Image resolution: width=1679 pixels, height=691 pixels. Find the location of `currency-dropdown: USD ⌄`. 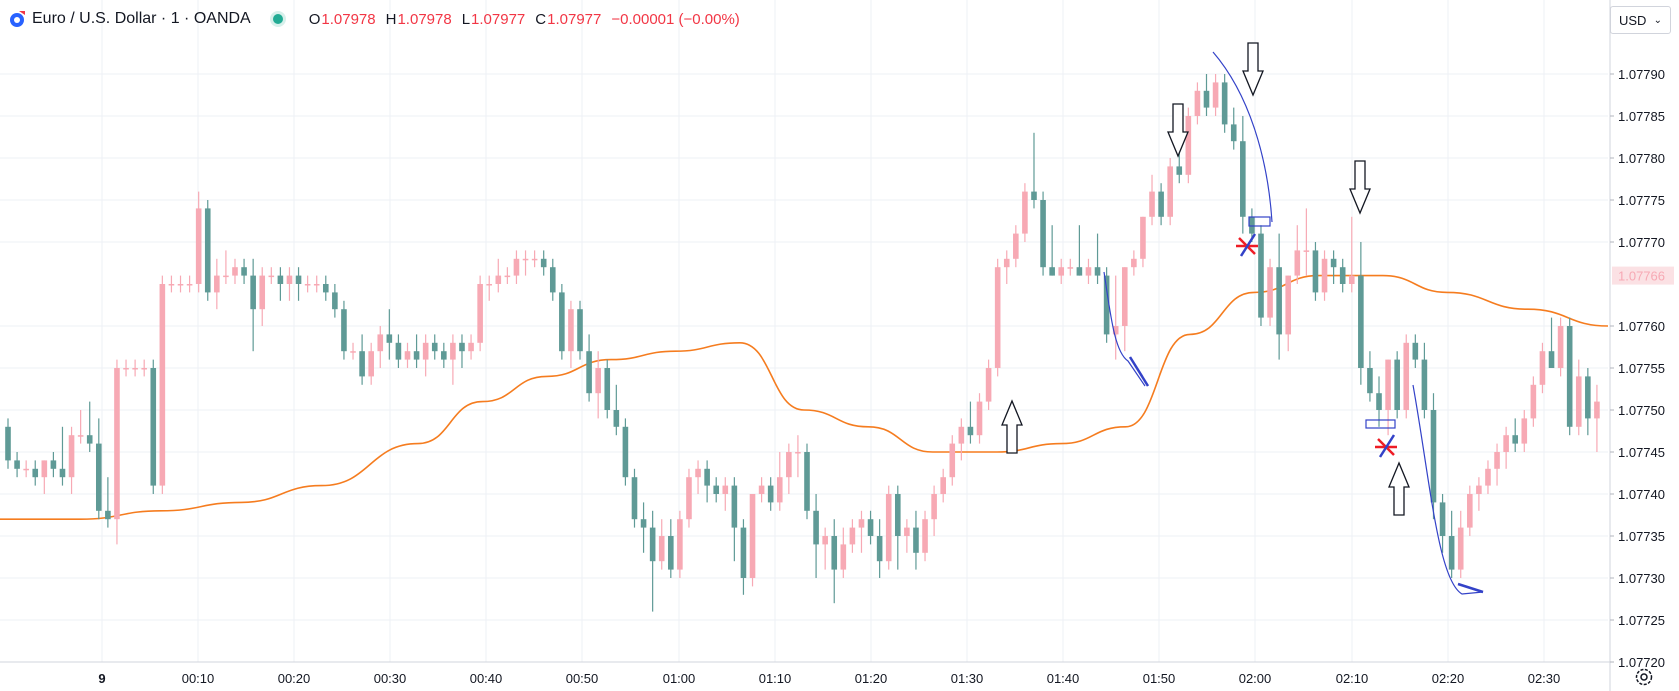

currency-dropdown: USD ⌄ is located at coordinates (1640, 20).